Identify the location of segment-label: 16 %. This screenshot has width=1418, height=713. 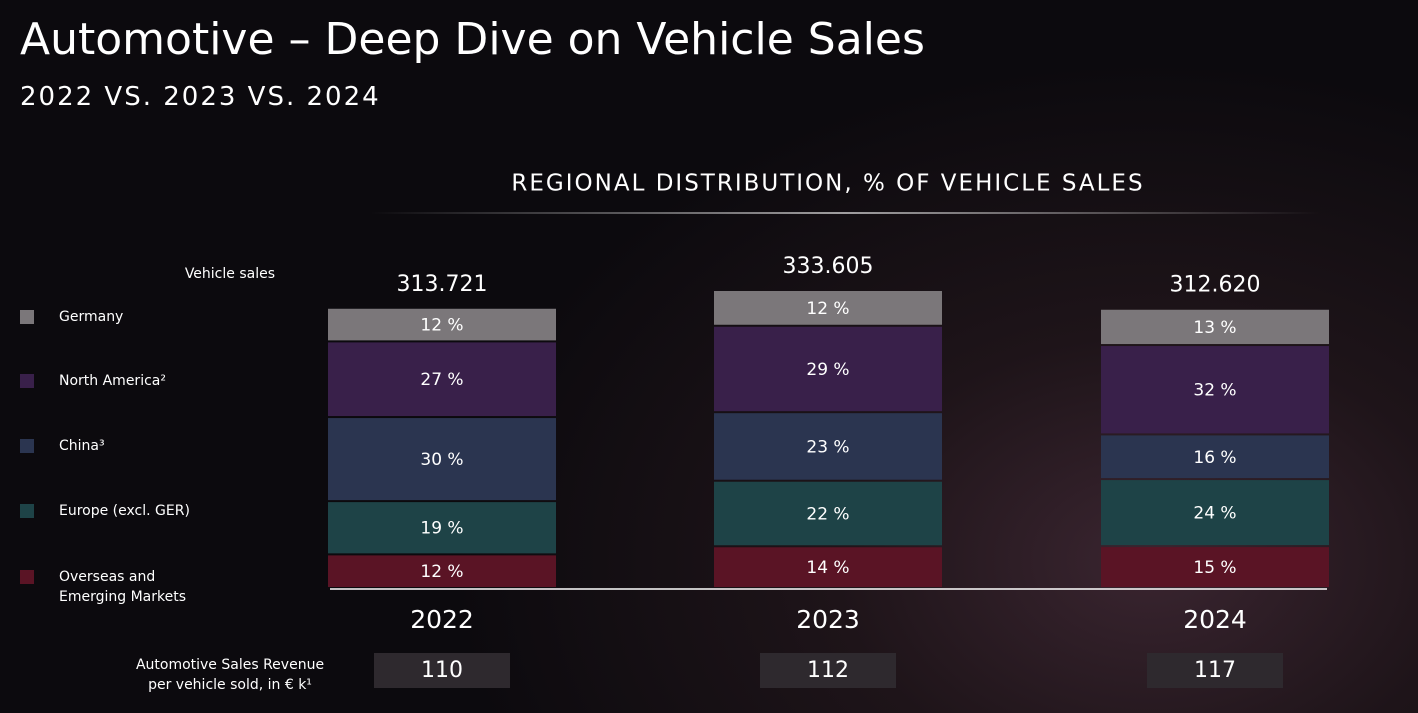
(1214, 458).